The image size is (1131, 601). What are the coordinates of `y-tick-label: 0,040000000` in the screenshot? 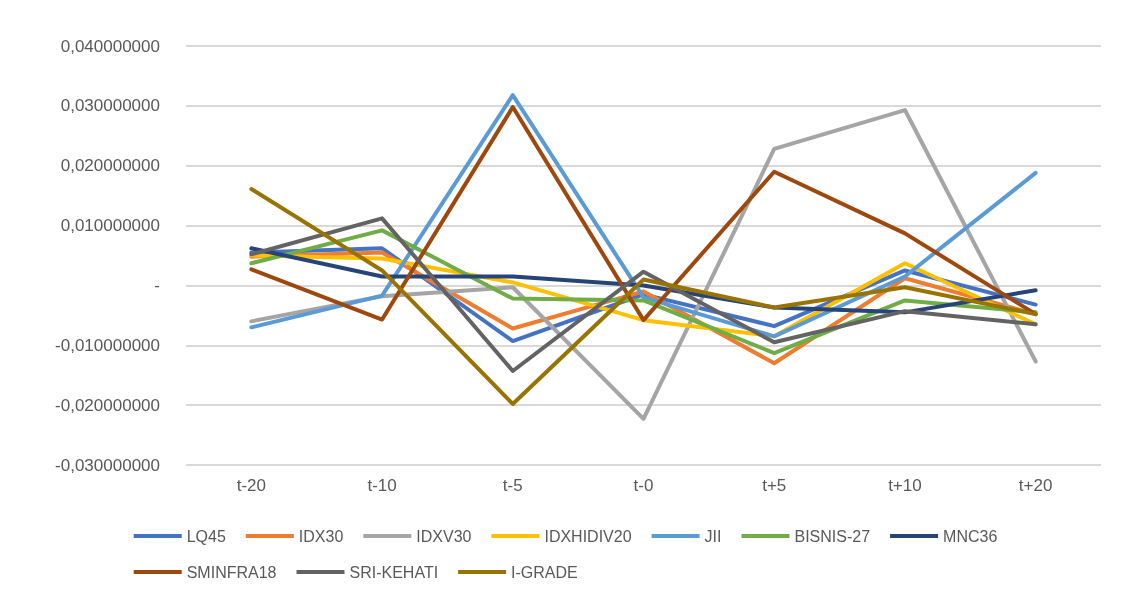 It's located at (110, 46).